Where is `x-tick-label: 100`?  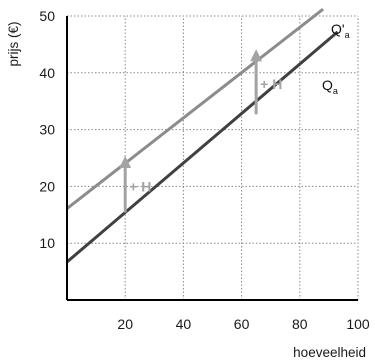
x-tick-label: 100 is located at coordinates (358, 324).